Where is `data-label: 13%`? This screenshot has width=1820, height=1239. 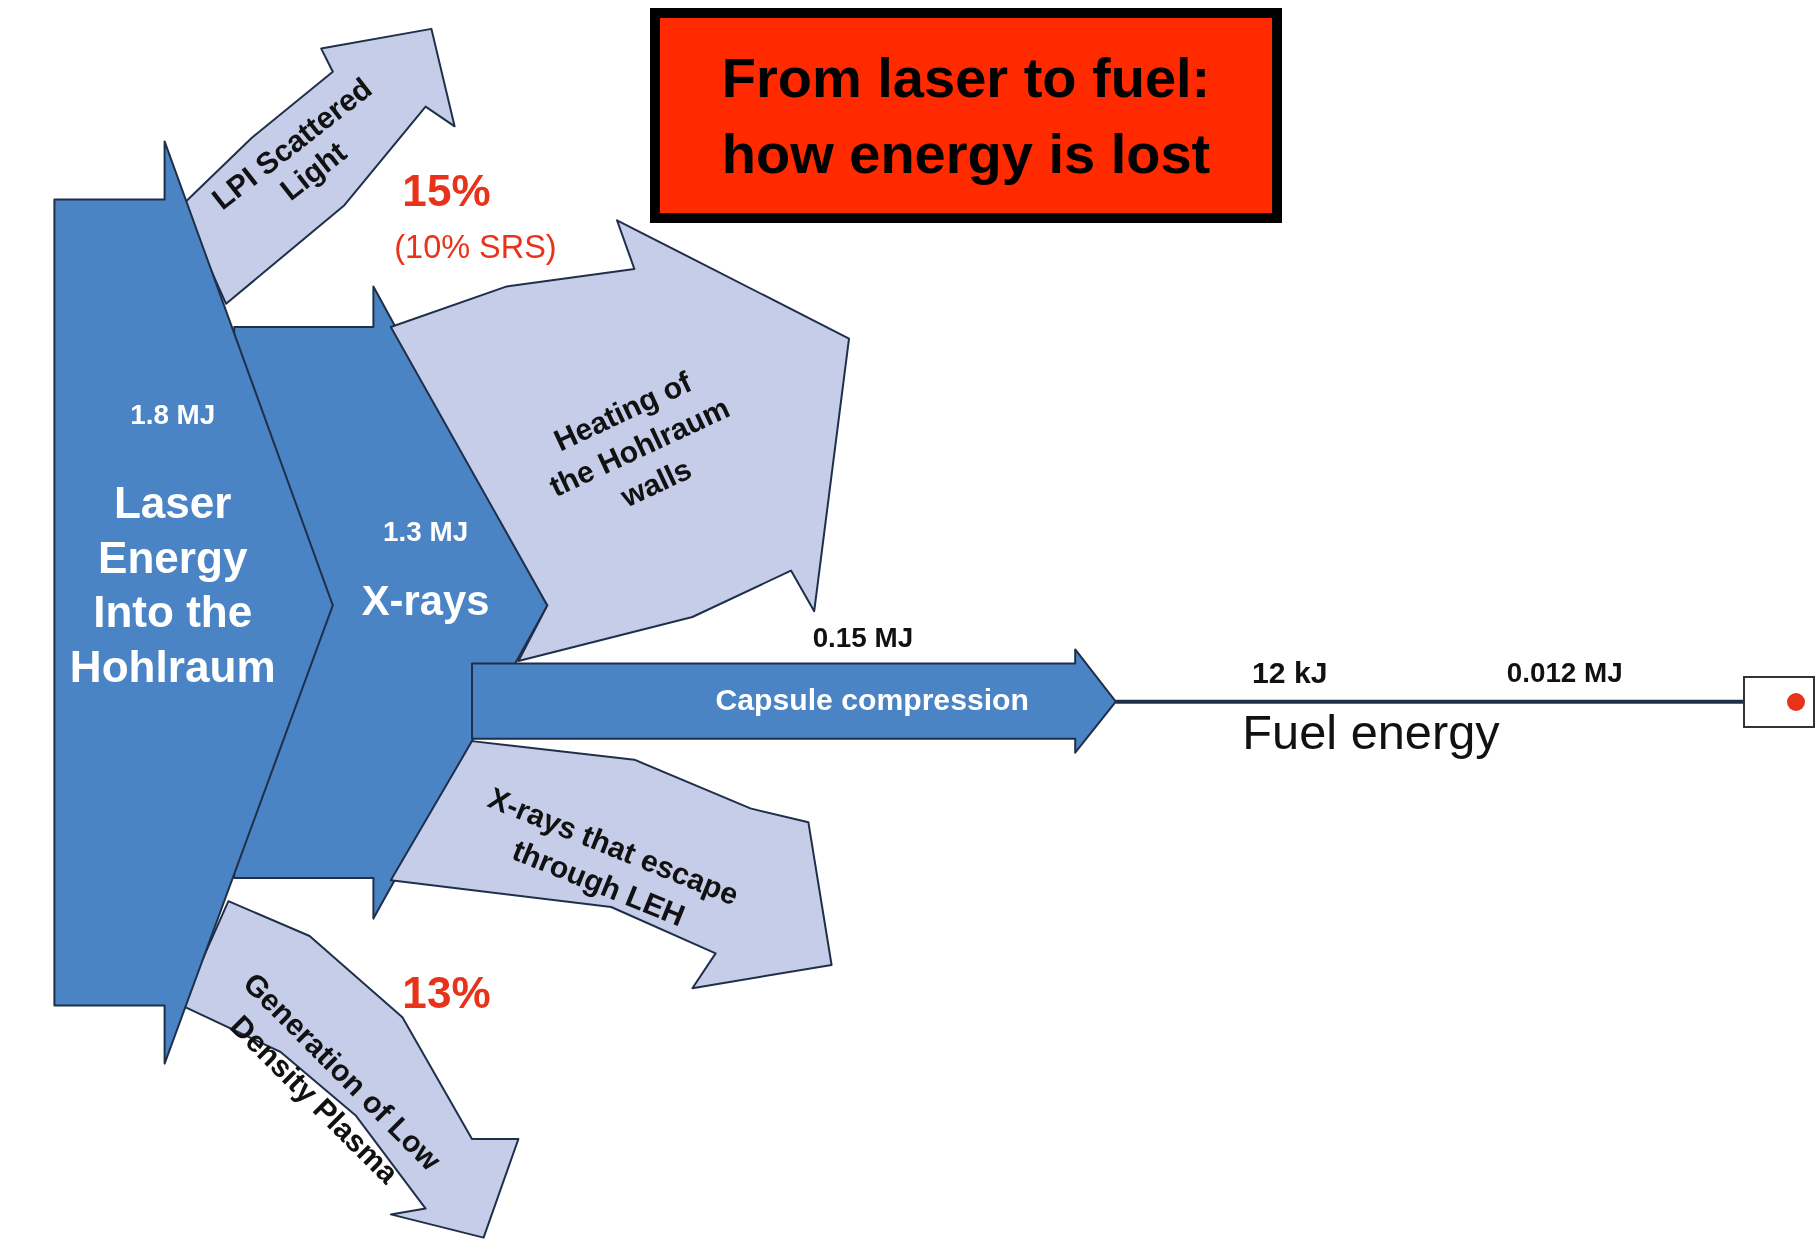
data-label: 13% is located at coordinates (446, 993).